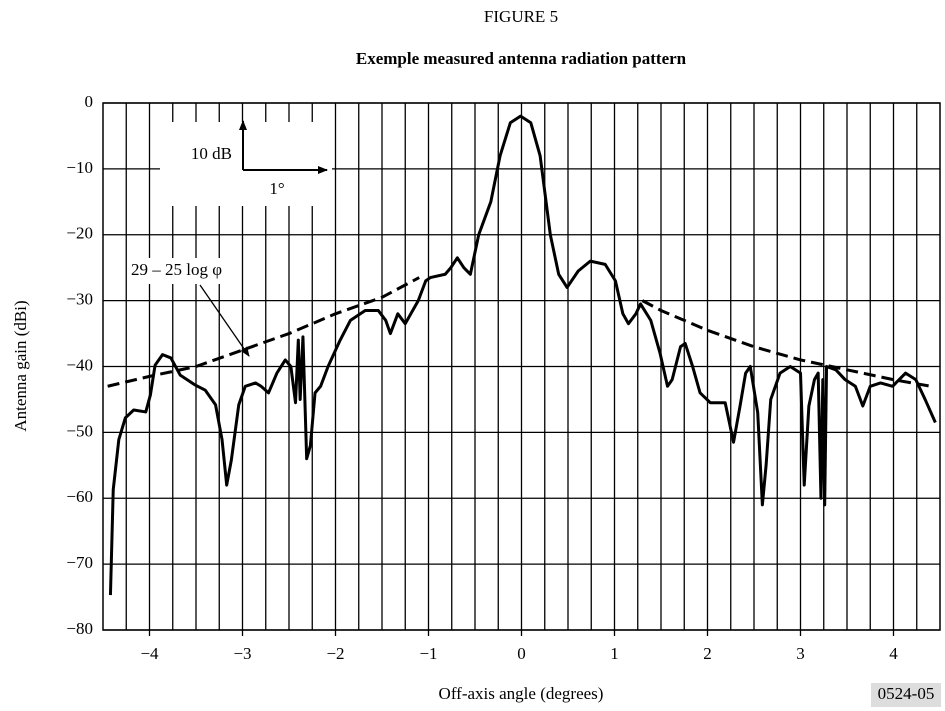  I want to click on figure-code: 0524-05, so click(906, 693).